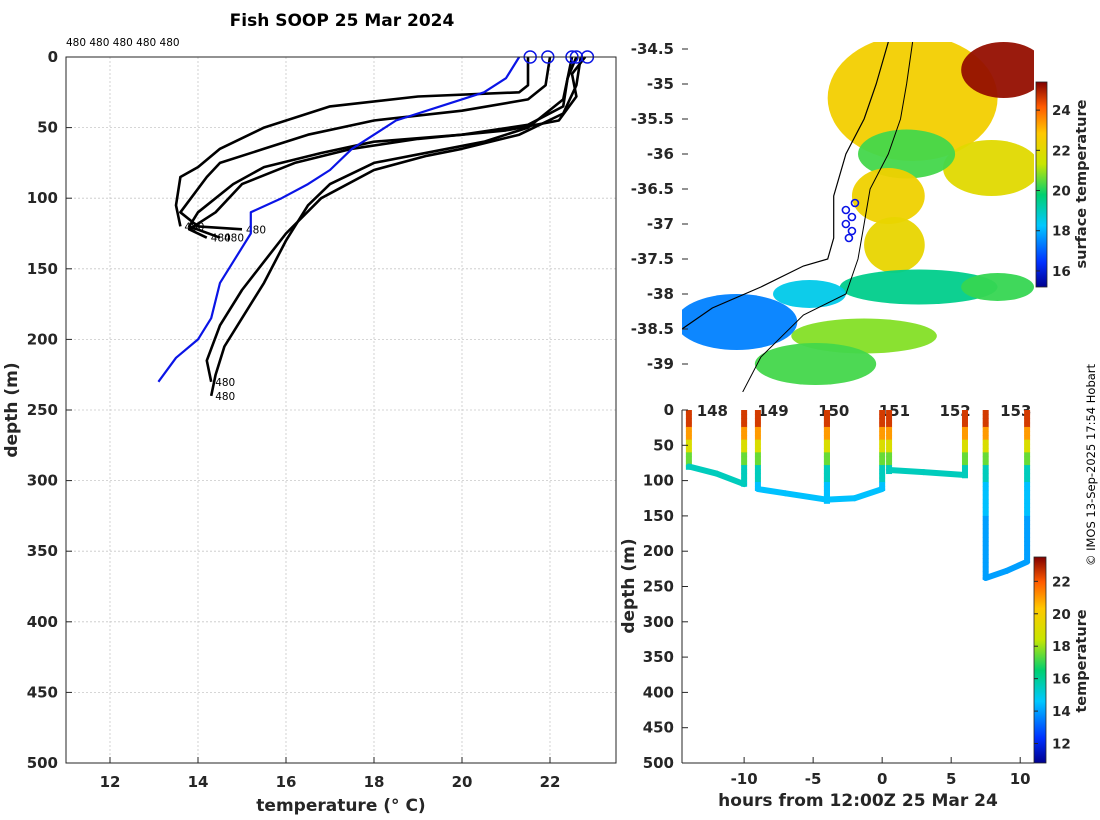  Describe the element at coordinates (658, 551) in the screenshot. I see `section-ytick-label: 200` at that location.